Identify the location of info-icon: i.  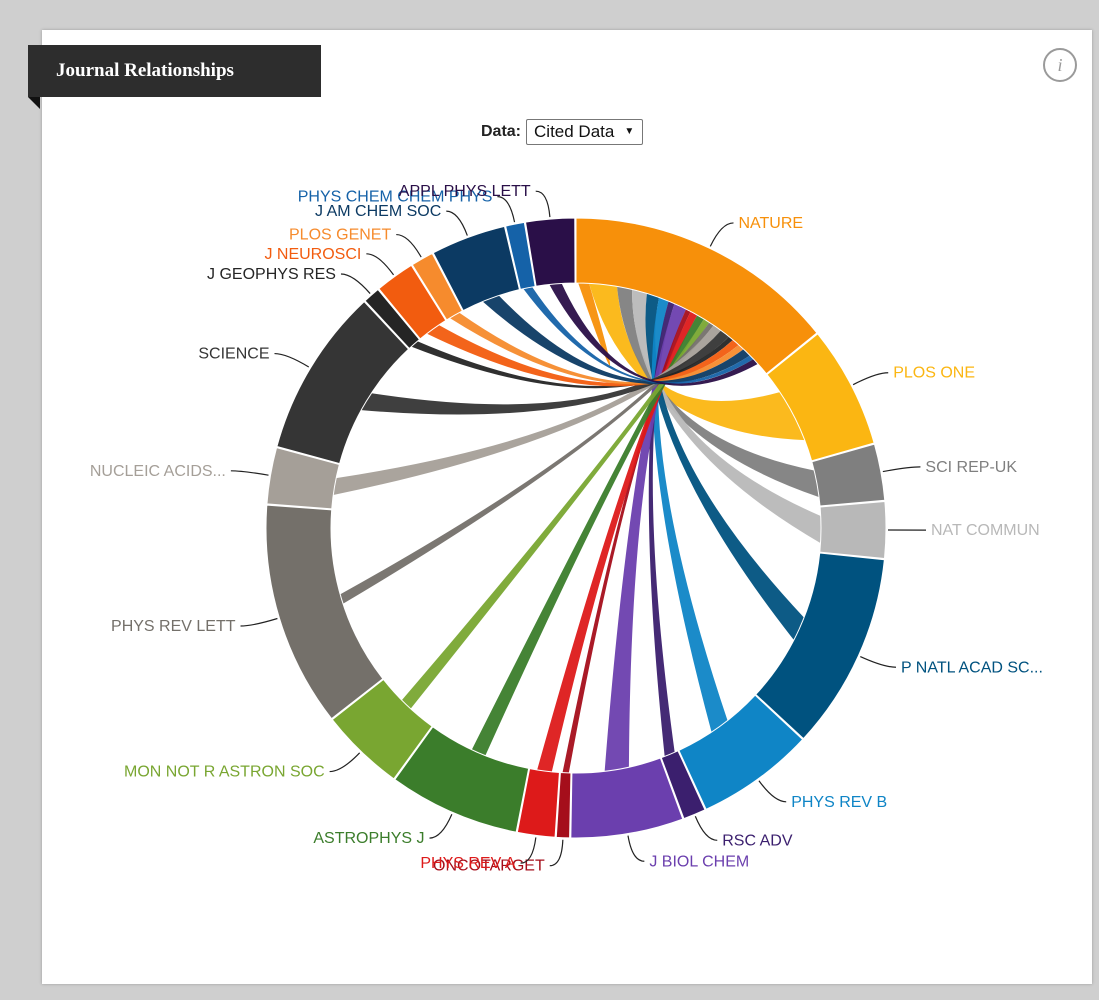
(1060, 65).